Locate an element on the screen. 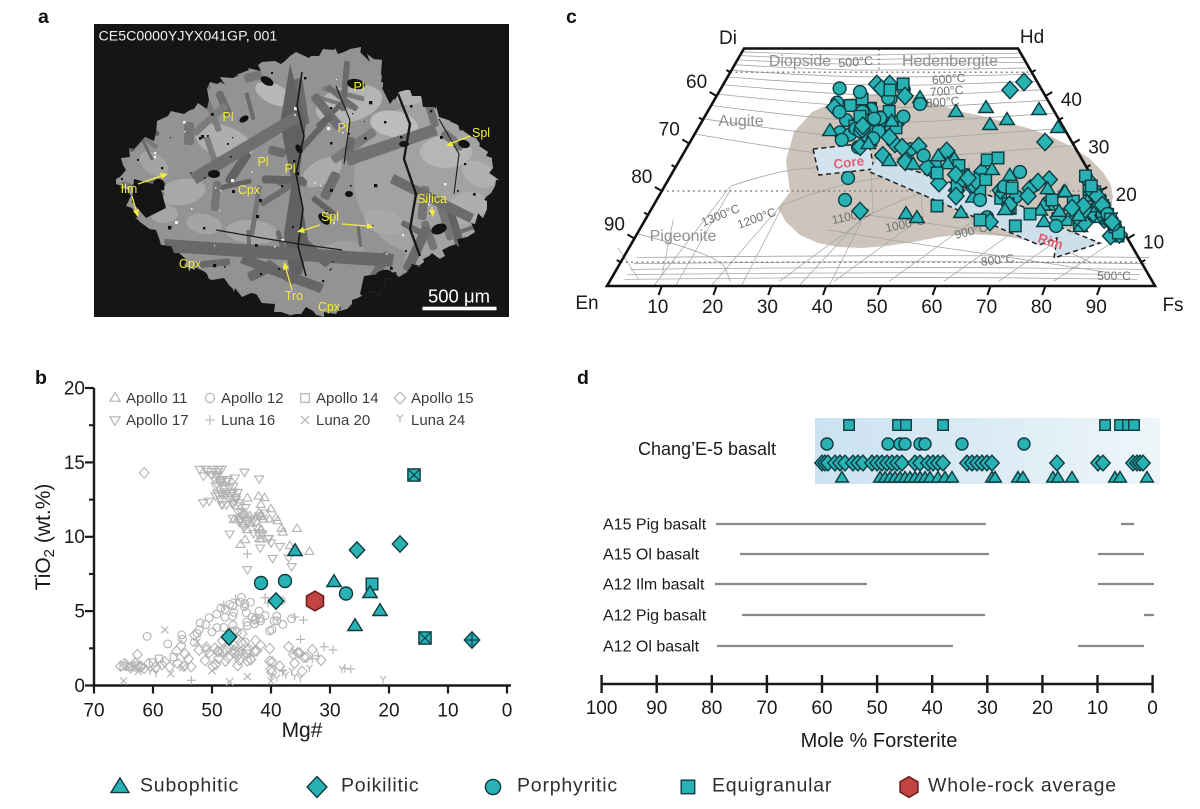  svg-text: 1300°C is located at coordinates (720, 215).